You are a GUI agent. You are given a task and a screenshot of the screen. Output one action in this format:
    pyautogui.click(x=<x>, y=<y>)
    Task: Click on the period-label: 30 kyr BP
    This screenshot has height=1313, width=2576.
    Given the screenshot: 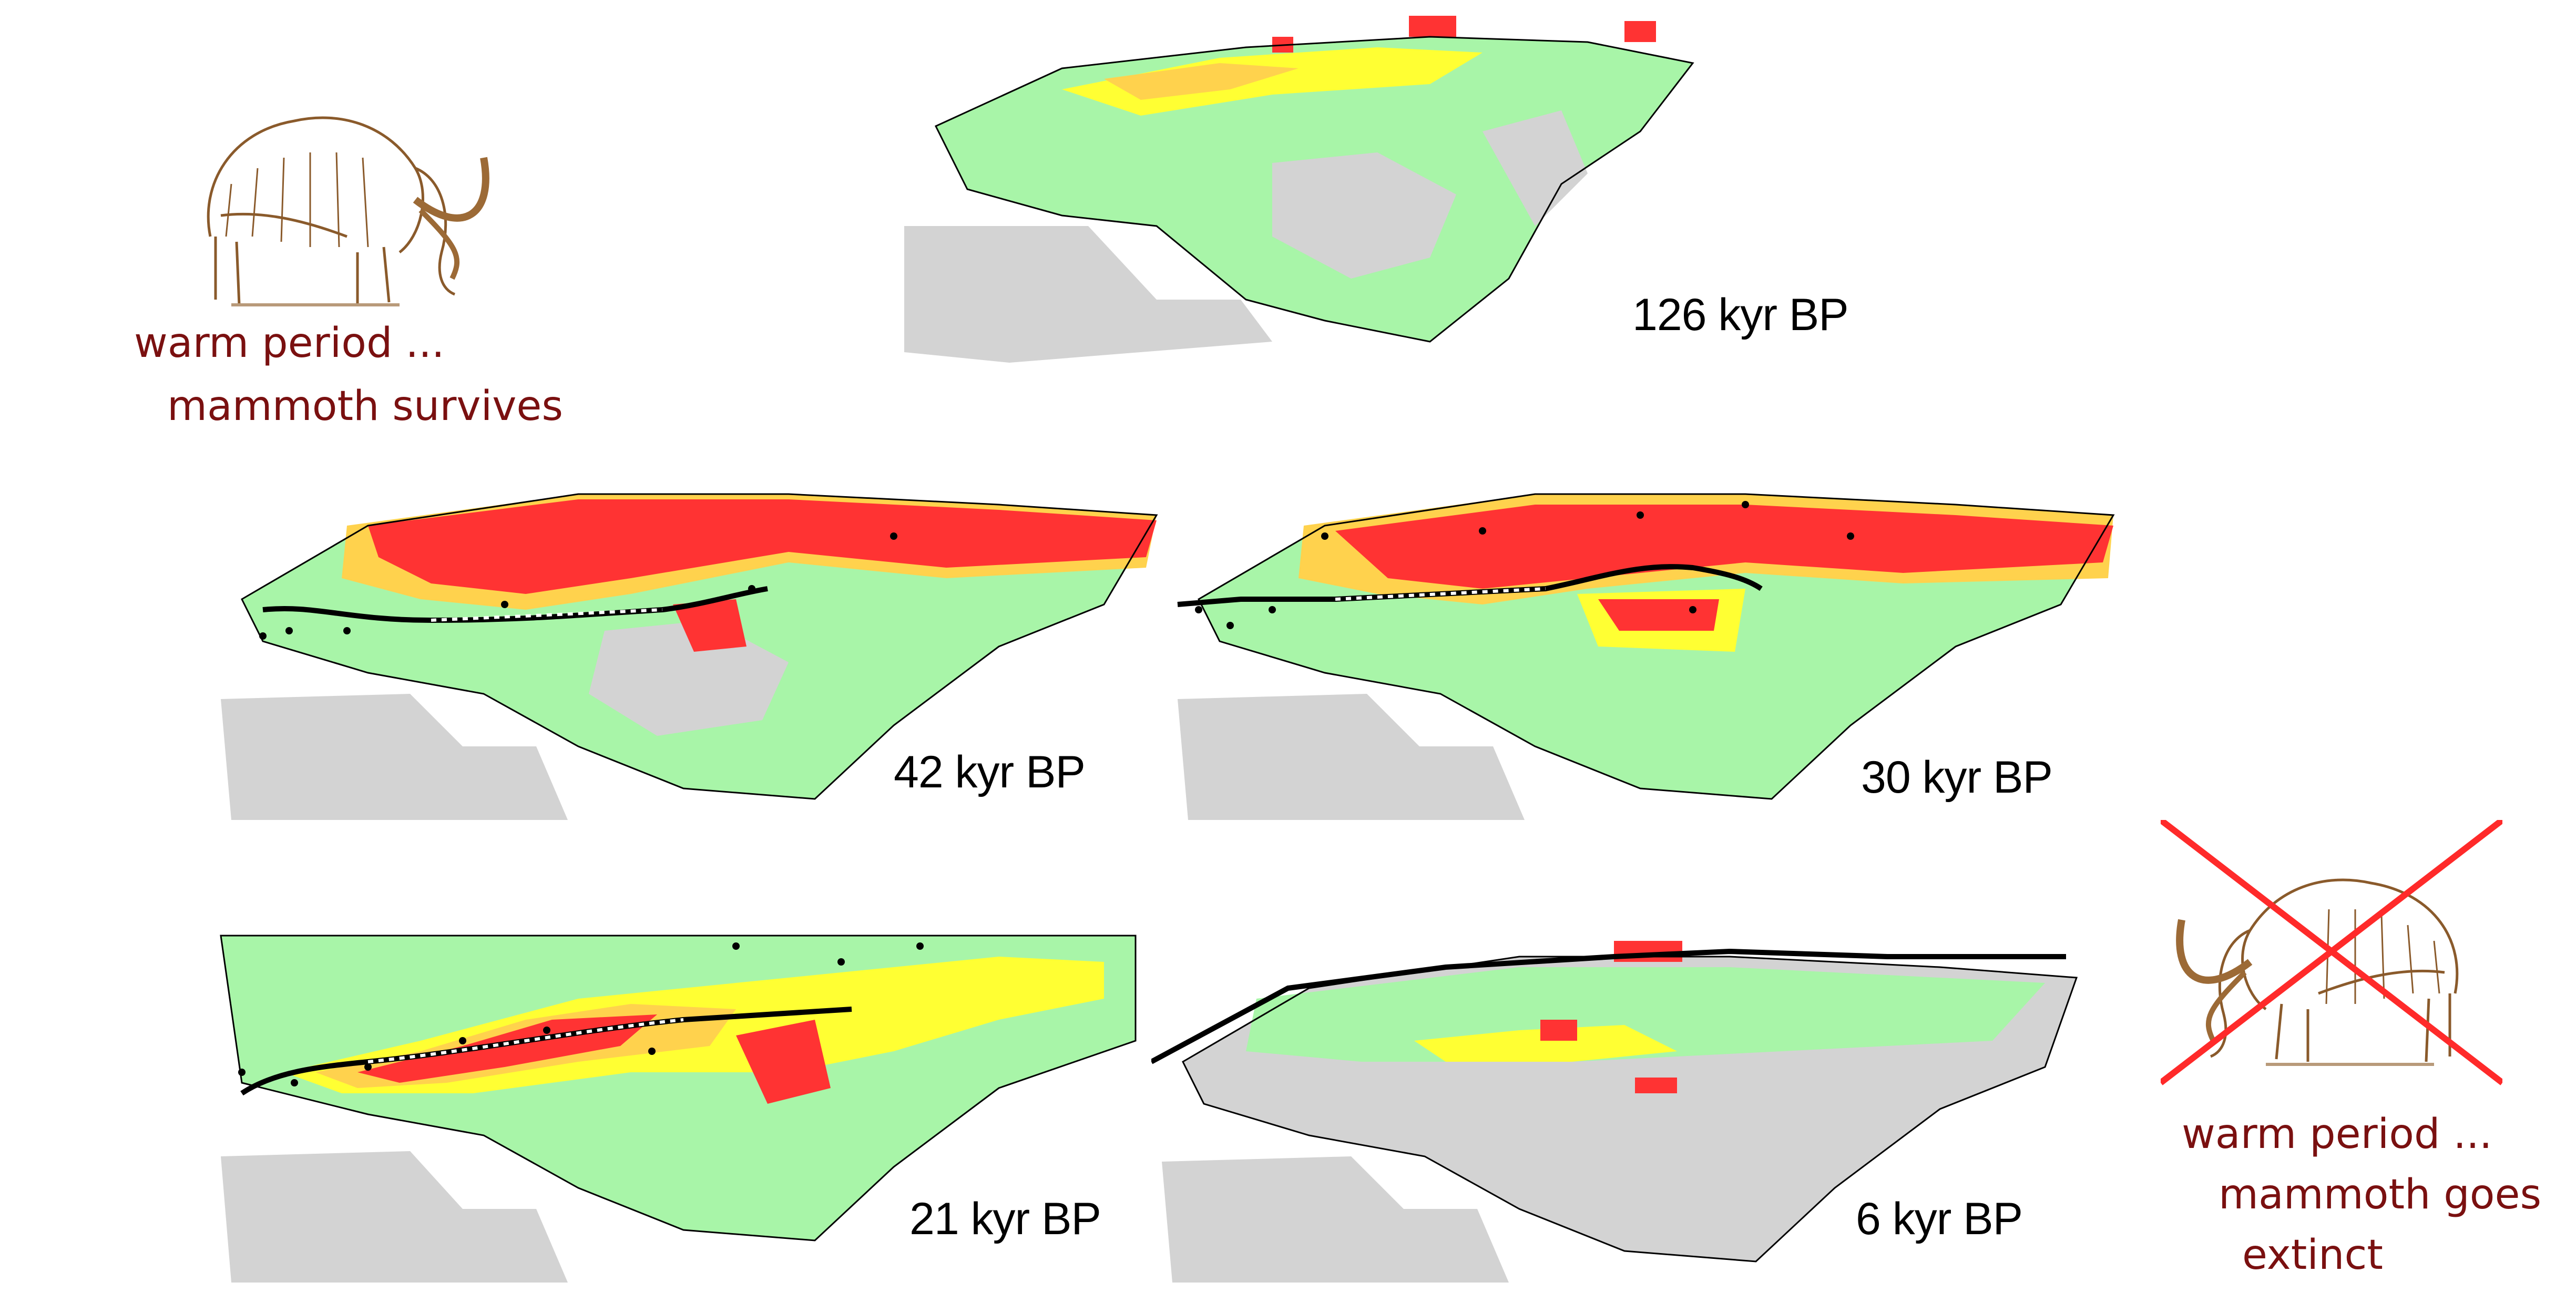 What is the action you would take?
    pyautogui.click(x=1957, y=778)
    